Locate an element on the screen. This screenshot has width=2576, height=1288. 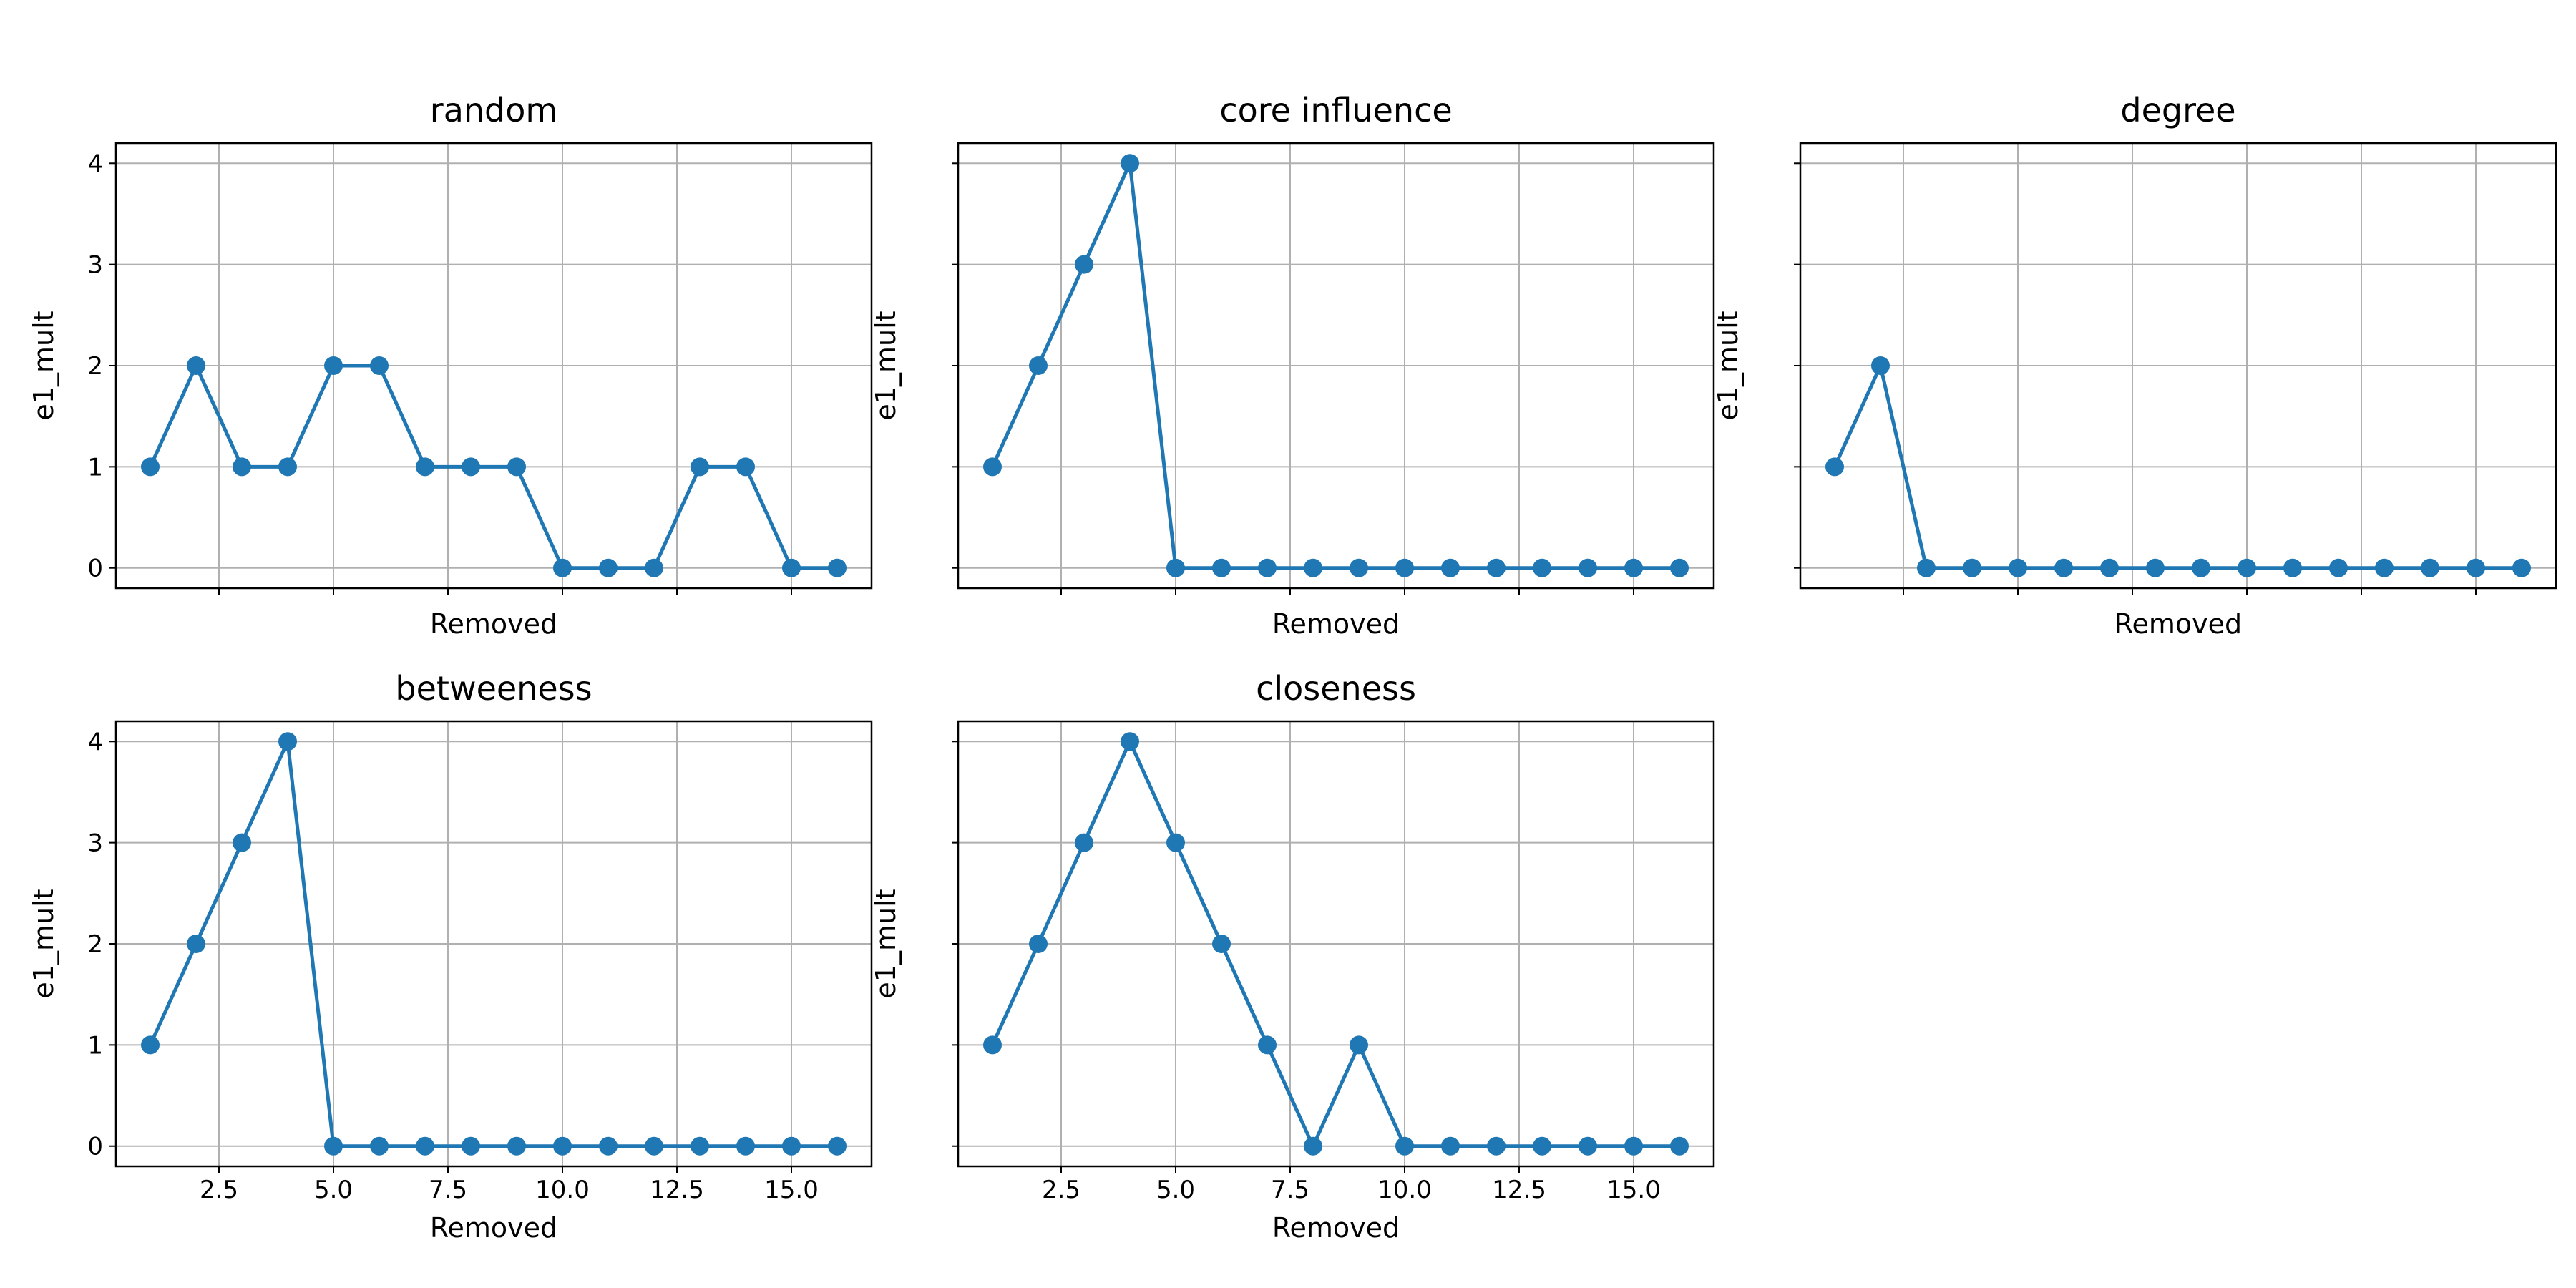
x-tick-label: 10.0 is located at coordinates (562, 1190).